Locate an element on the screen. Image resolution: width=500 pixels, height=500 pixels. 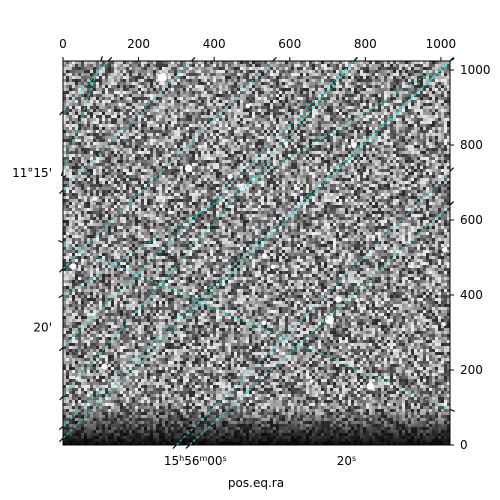
dec-axis: 11°15' 20' is located at coordinates (32, 250).